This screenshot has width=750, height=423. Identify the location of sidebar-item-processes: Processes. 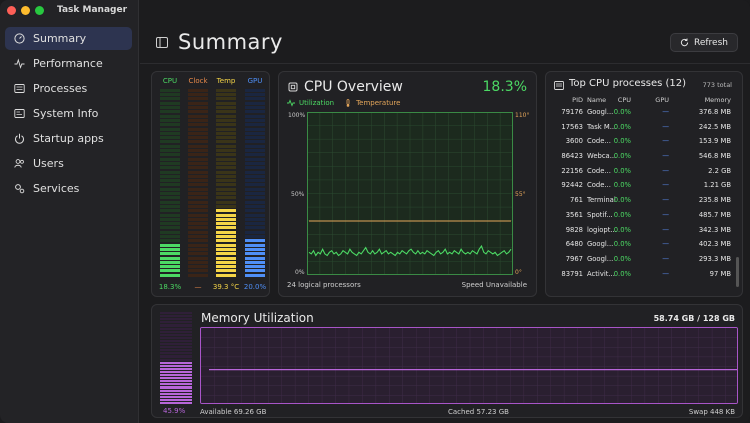
(68, 88).